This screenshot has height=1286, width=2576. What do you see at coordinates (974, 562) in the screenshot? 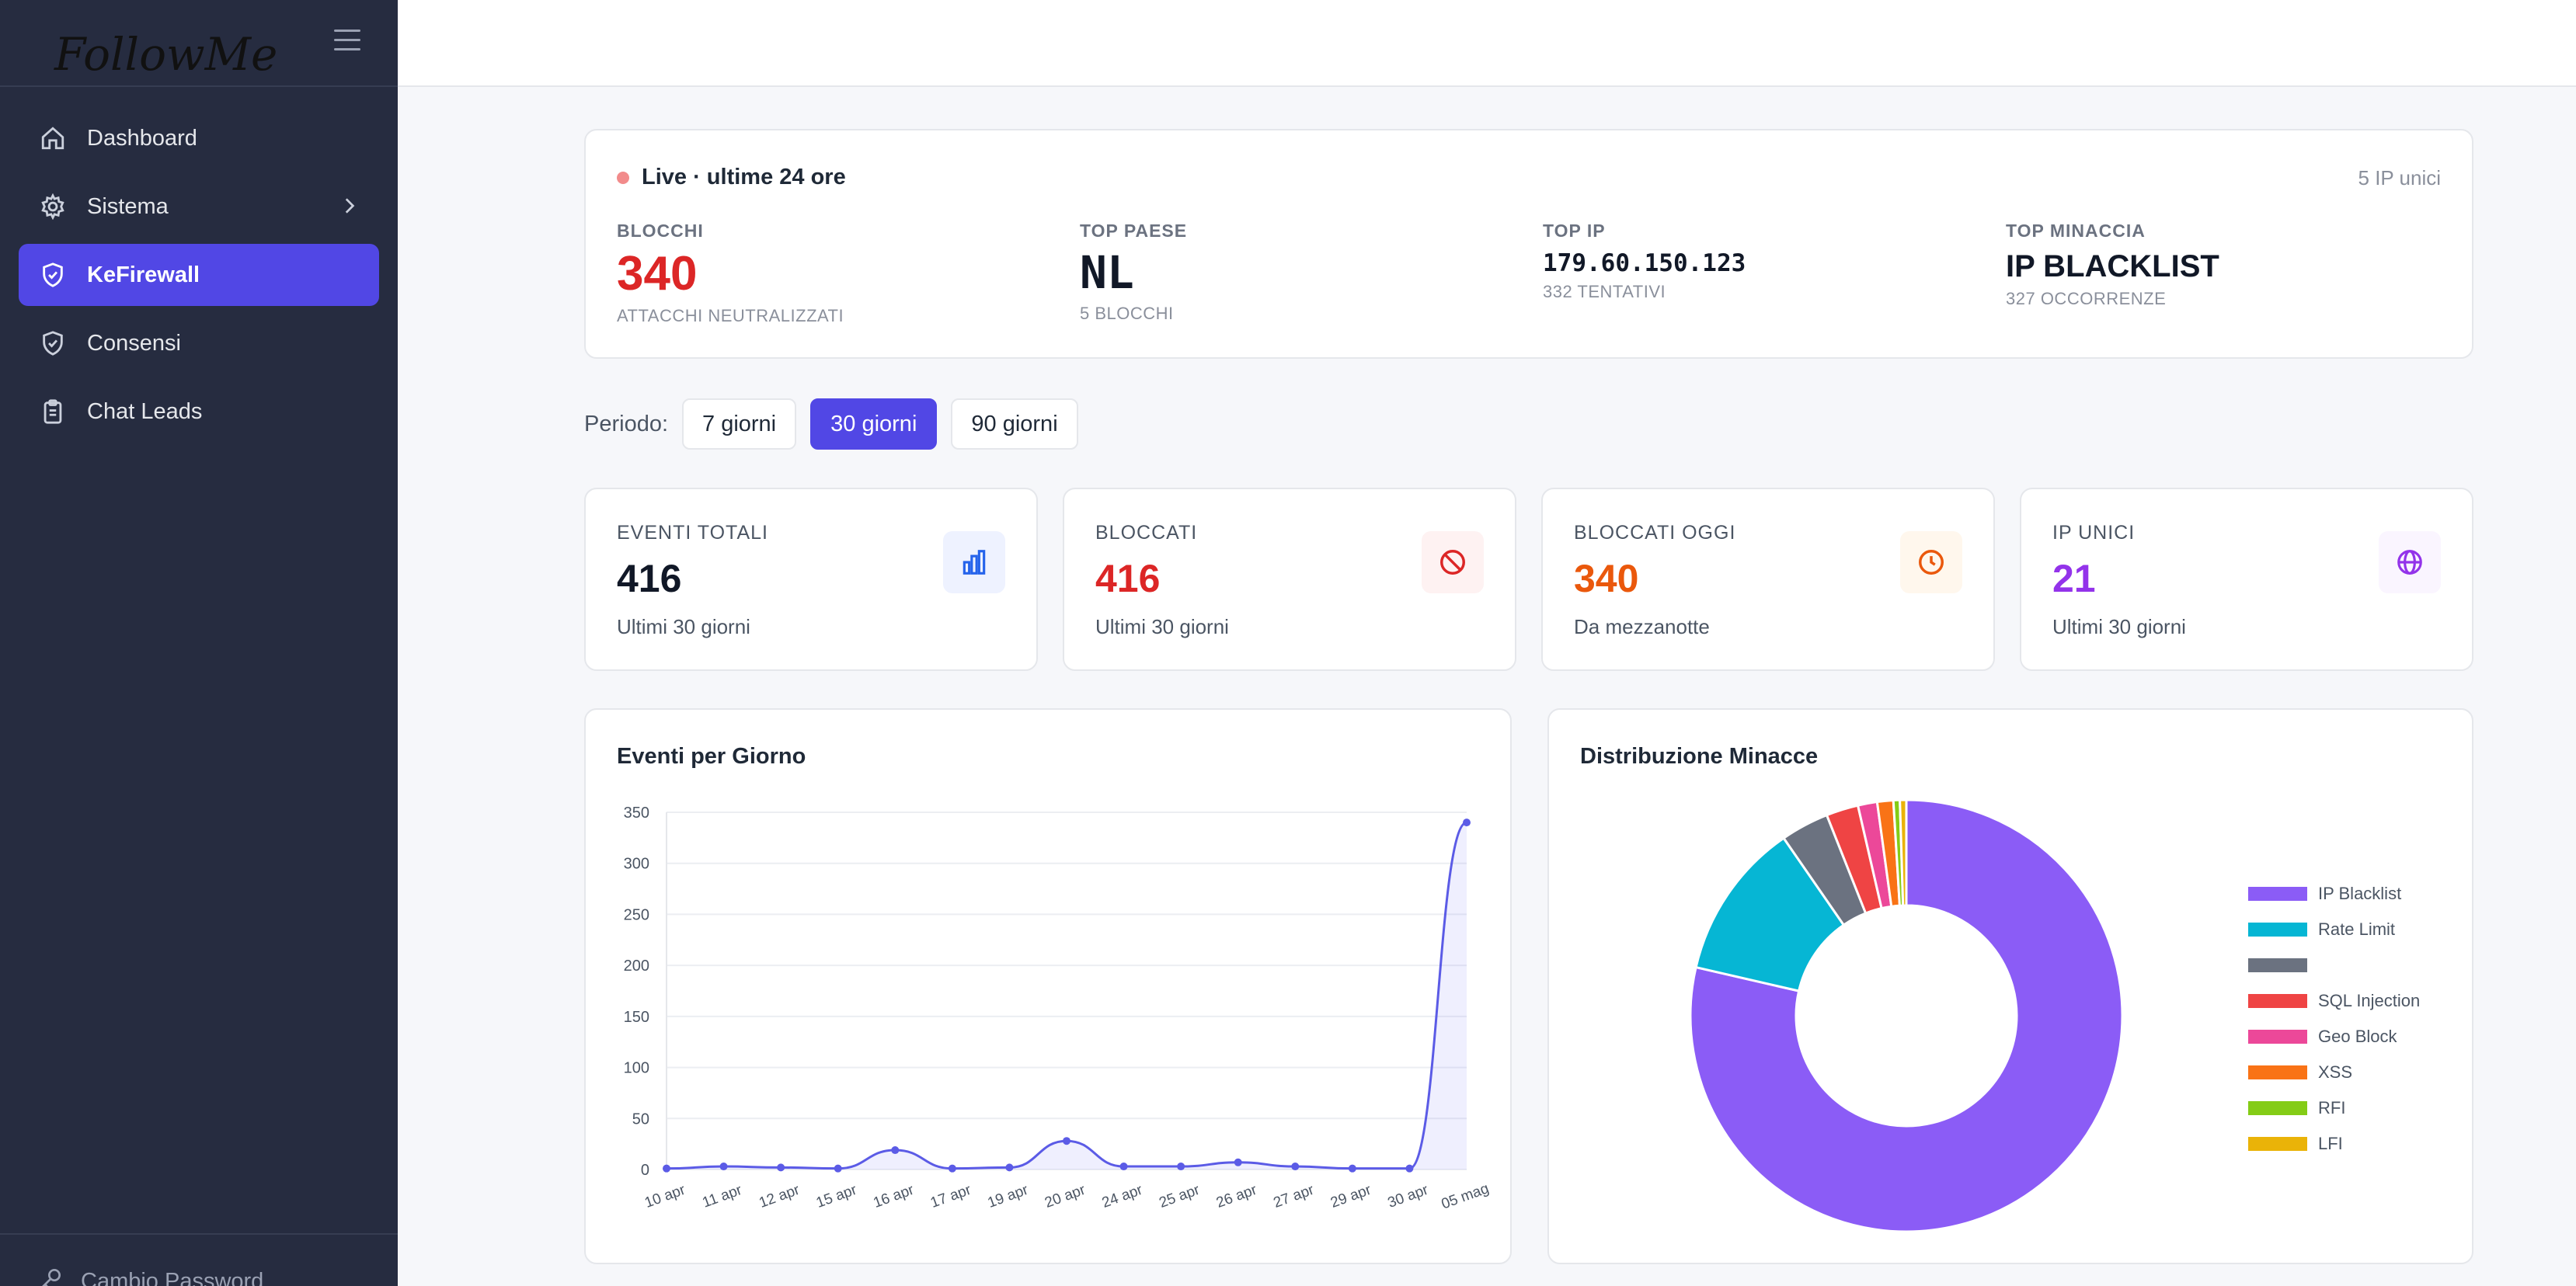
I see `bar-chart-icon` at bounding box center [974, 562].